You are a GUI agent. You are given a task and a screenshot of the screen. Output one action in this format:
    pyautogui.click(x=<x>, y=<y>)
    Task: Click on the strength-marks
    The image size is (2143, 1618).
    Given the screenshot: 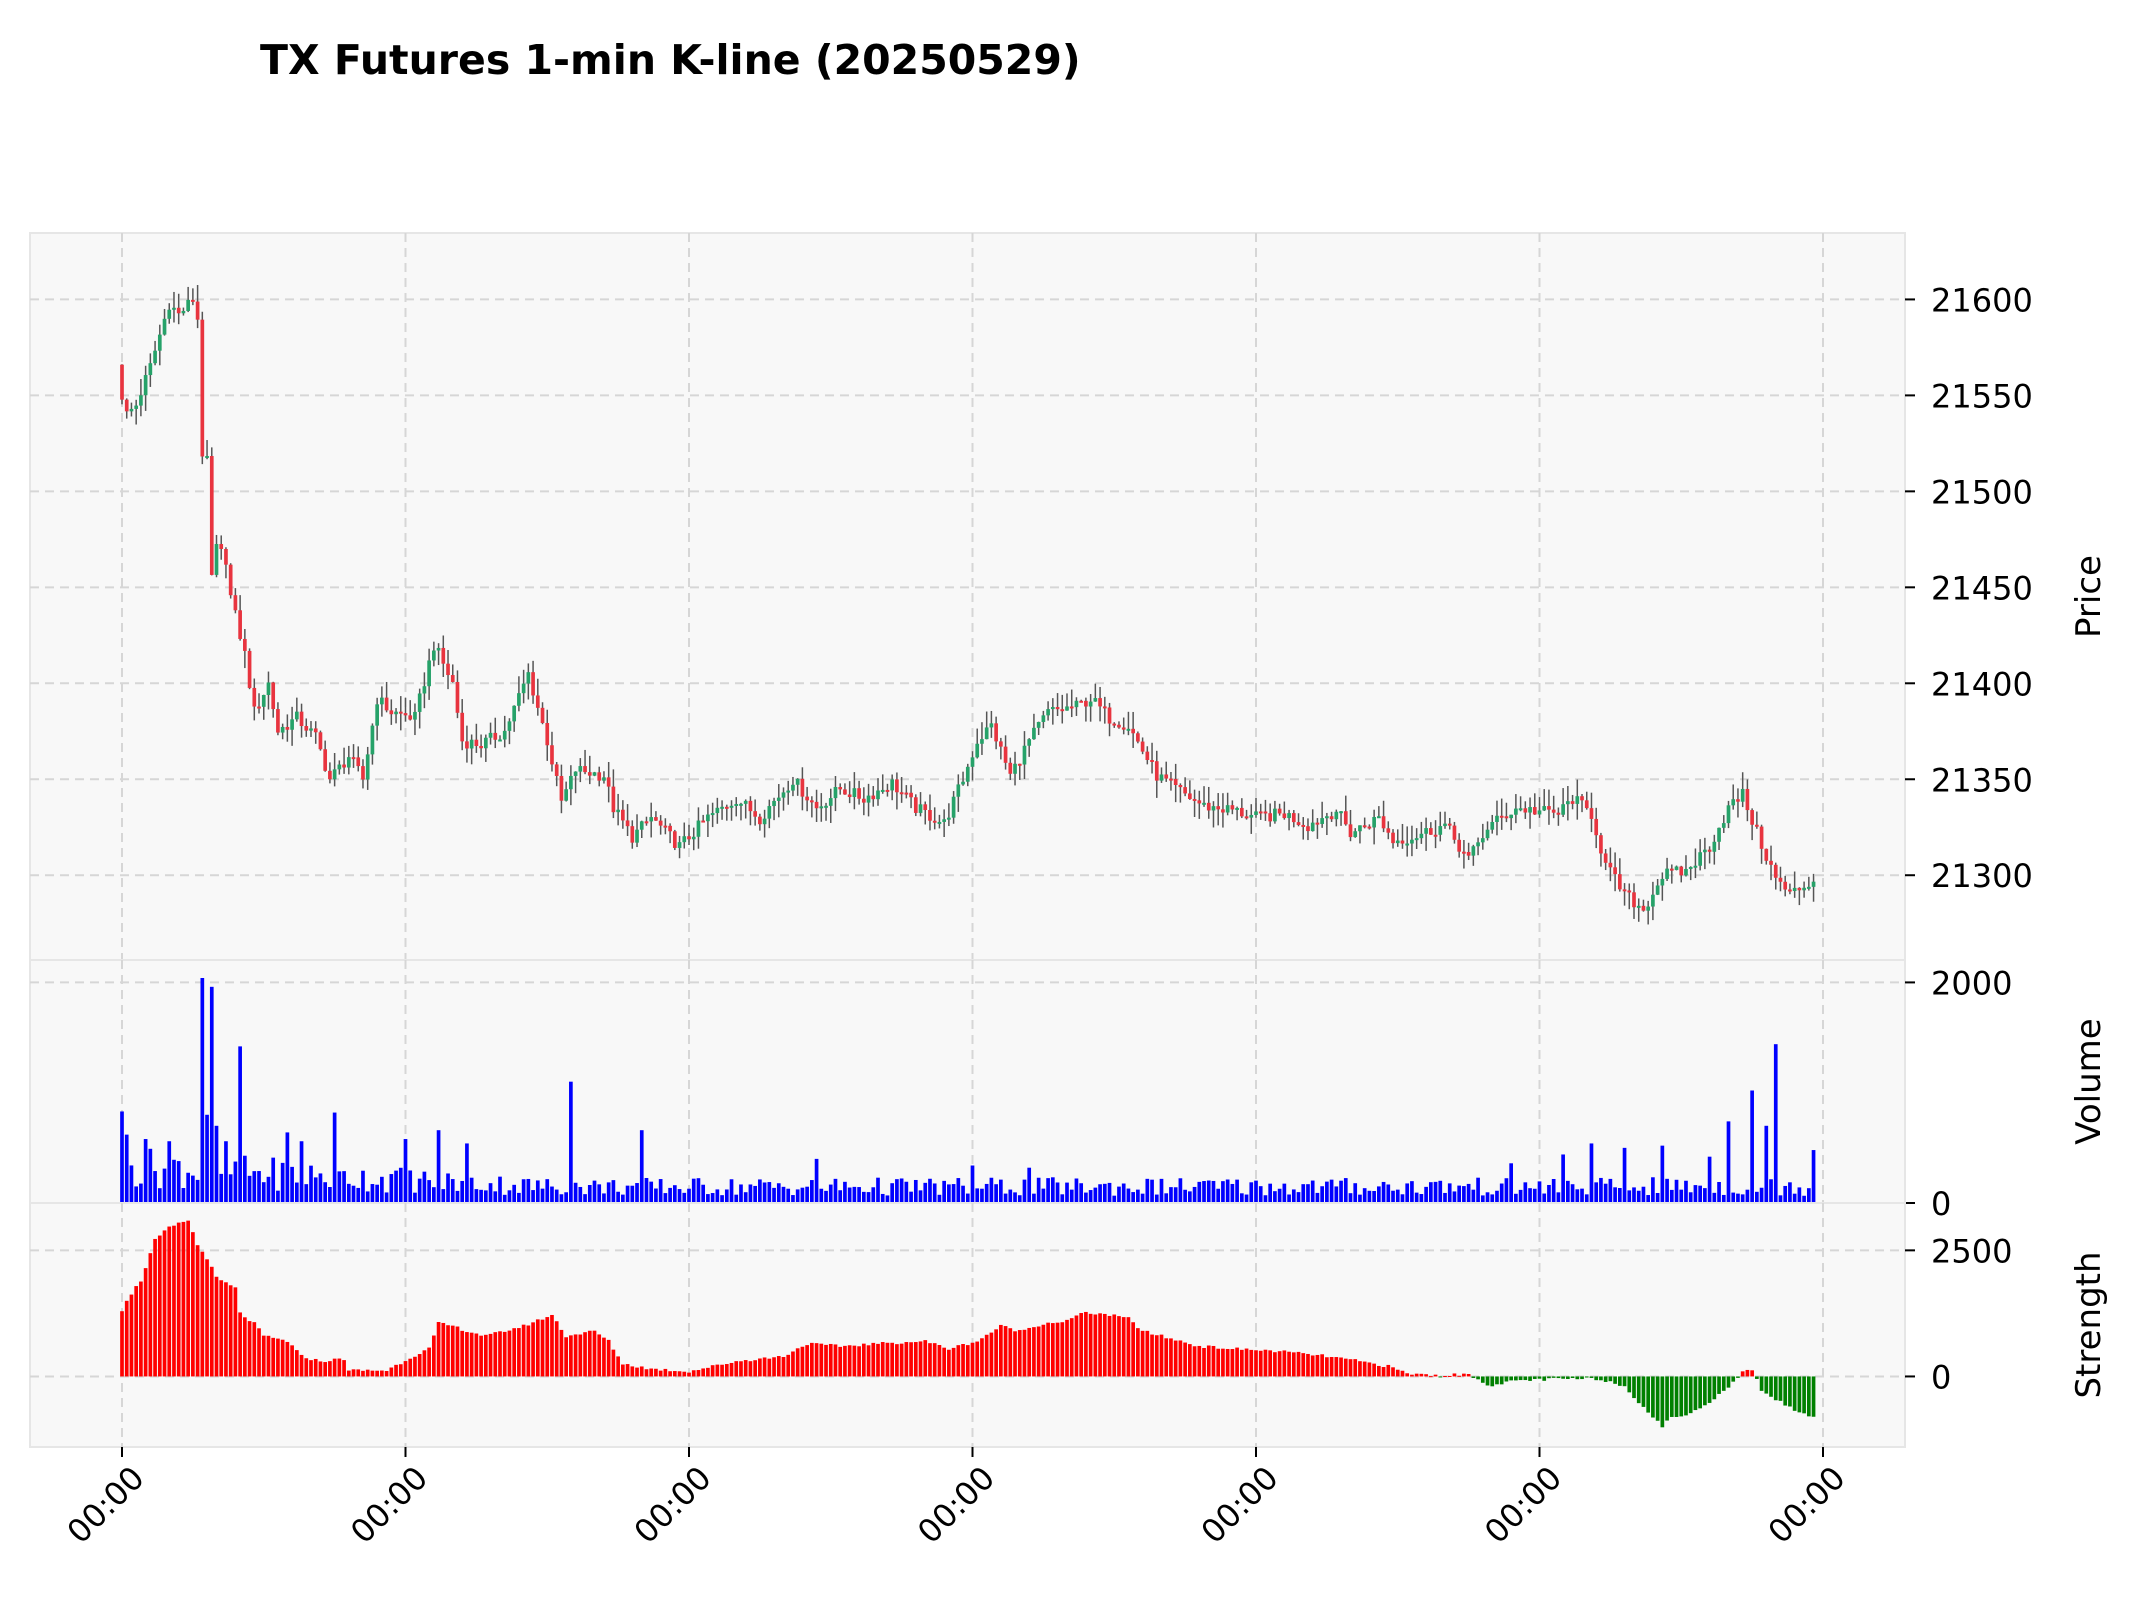 What is the action you would take?
    pyautogui.click(x=968, y=1324)
    